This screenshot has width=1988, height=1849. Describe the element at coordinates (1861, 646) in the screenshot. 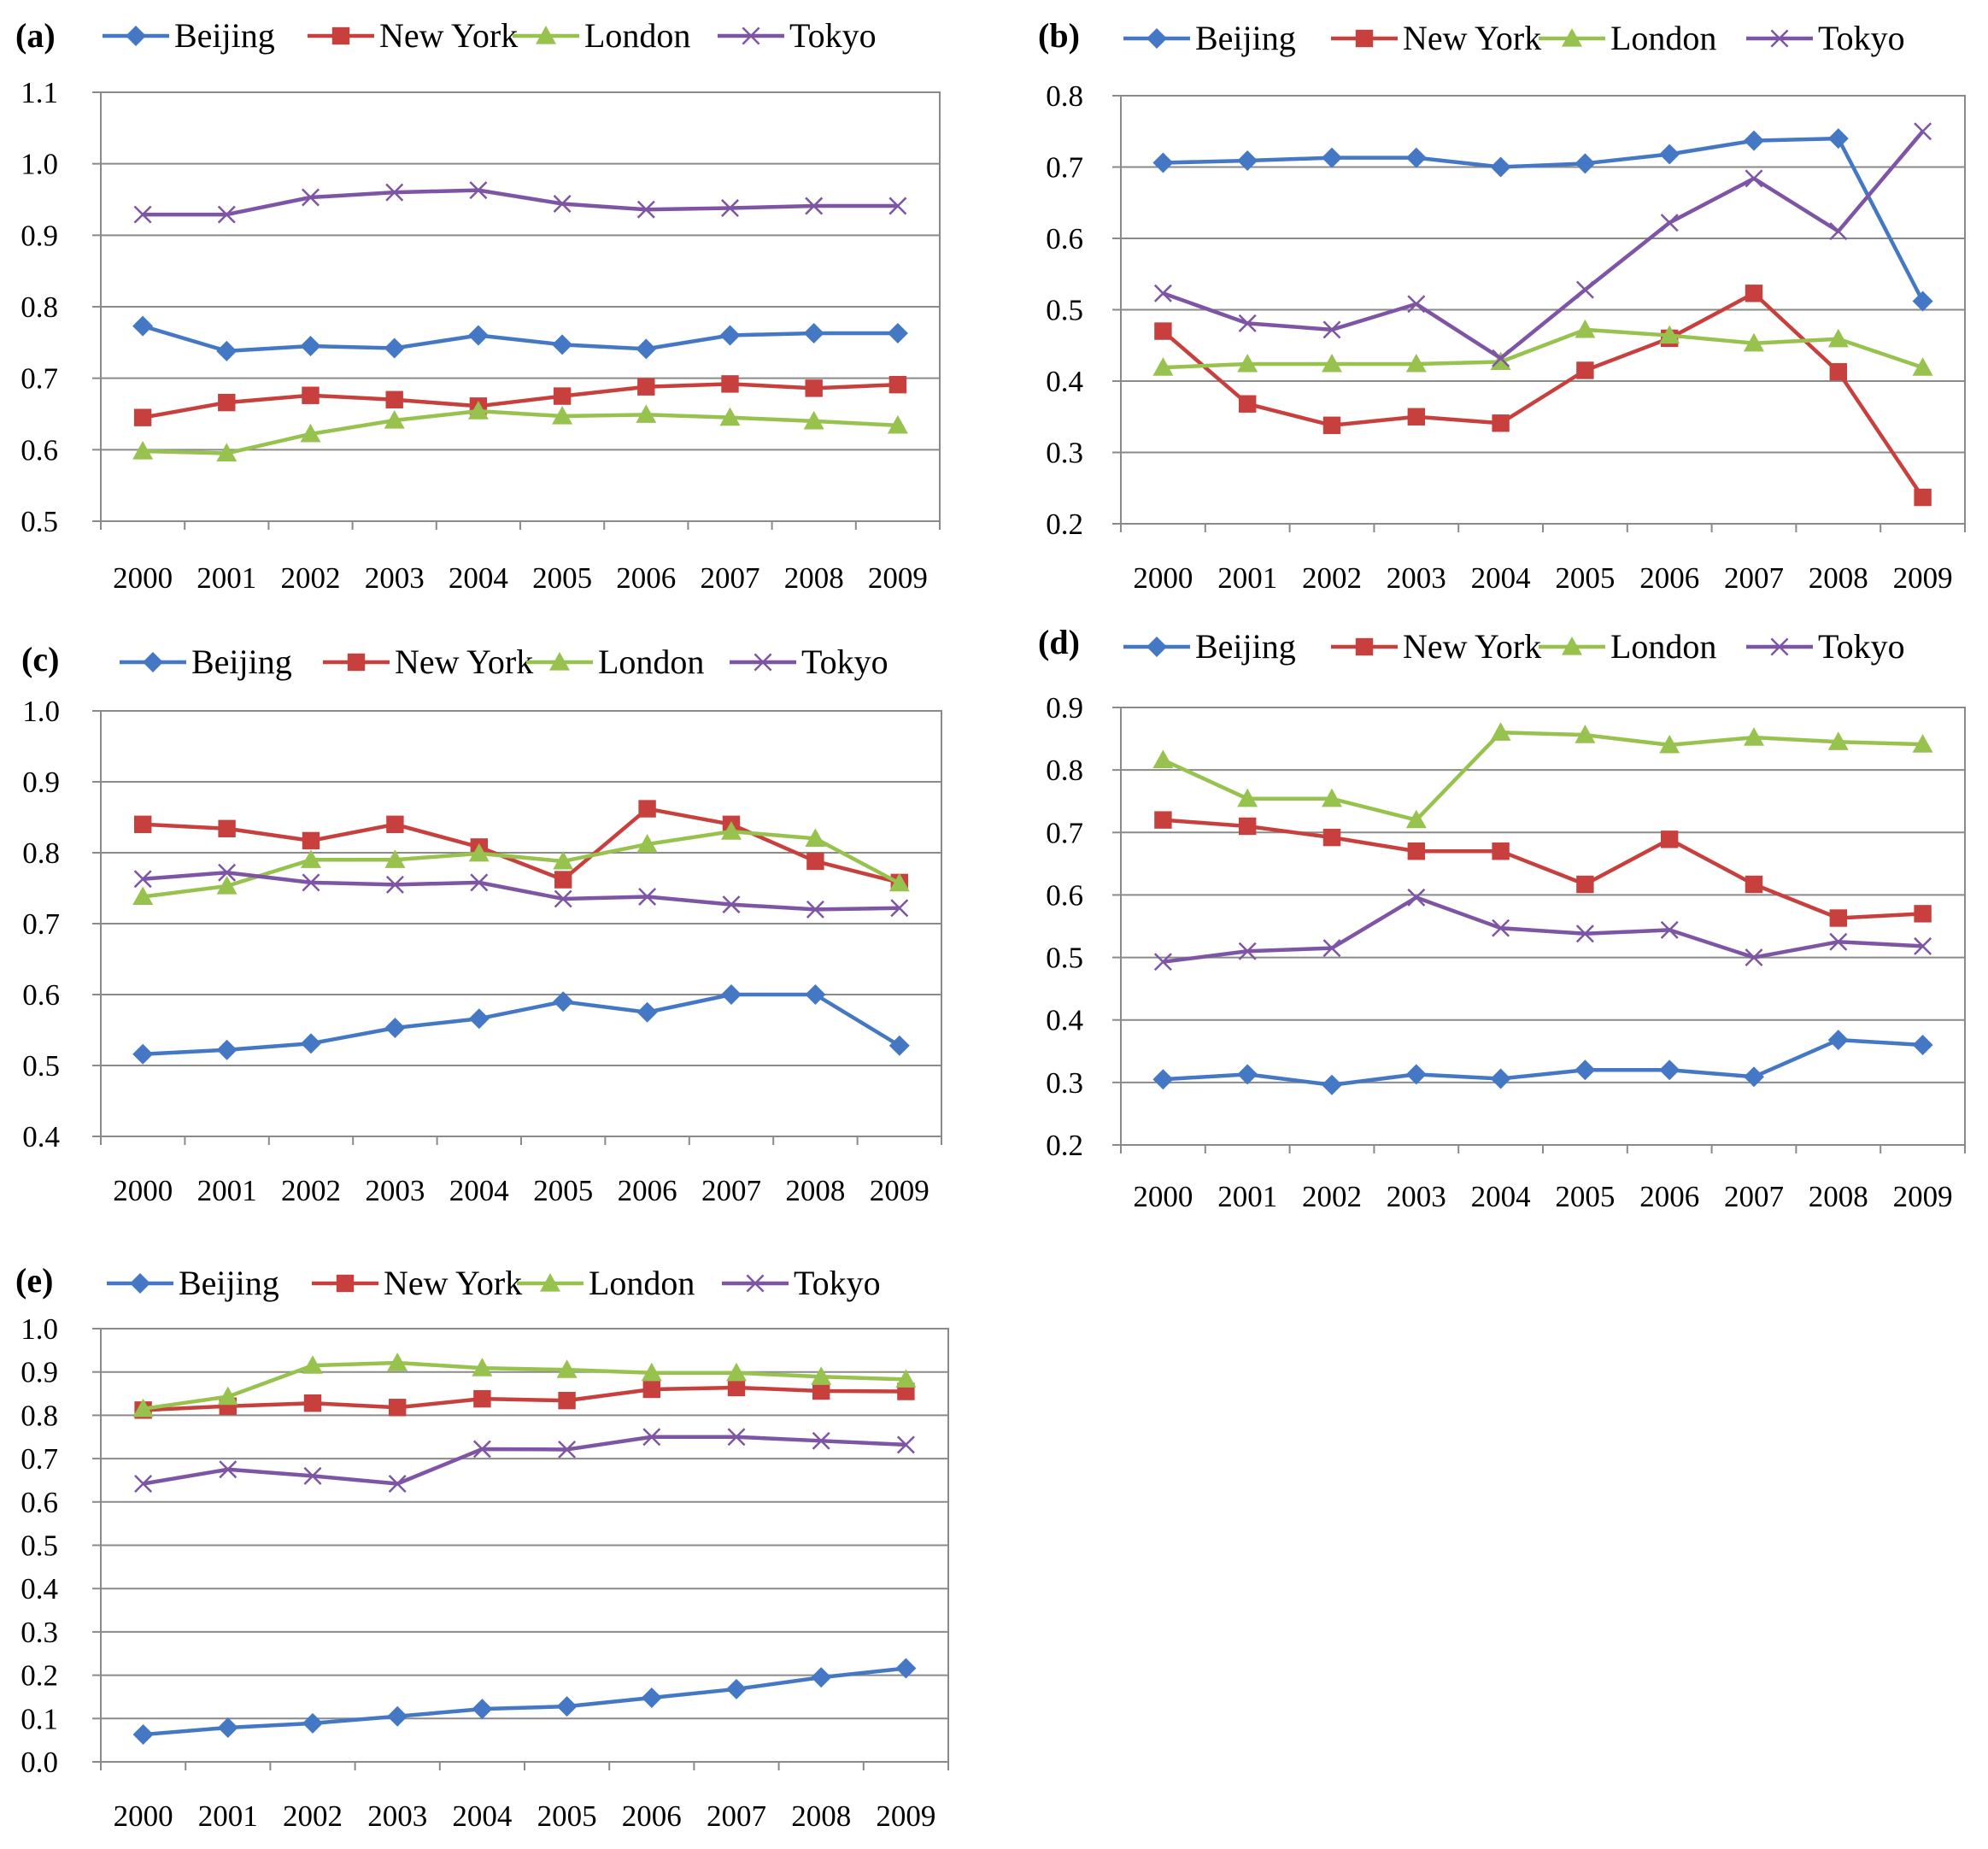

I see `legend-label: Tokyo` at that location.